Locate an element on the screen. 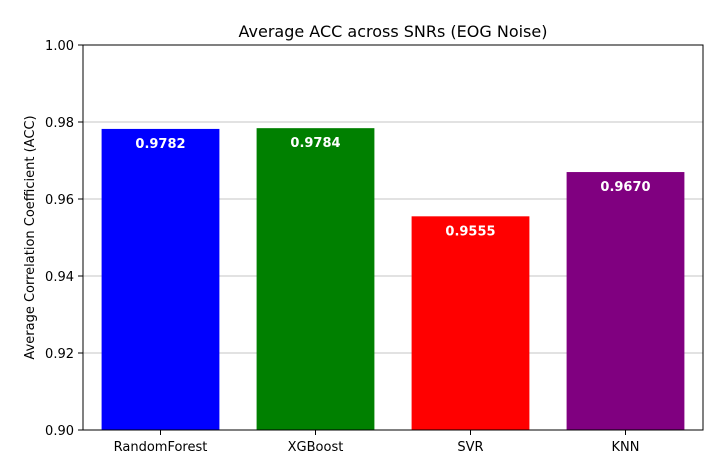 The image size is (727, 470). x-tick-label: KNN is located at coordinates (626, 447).